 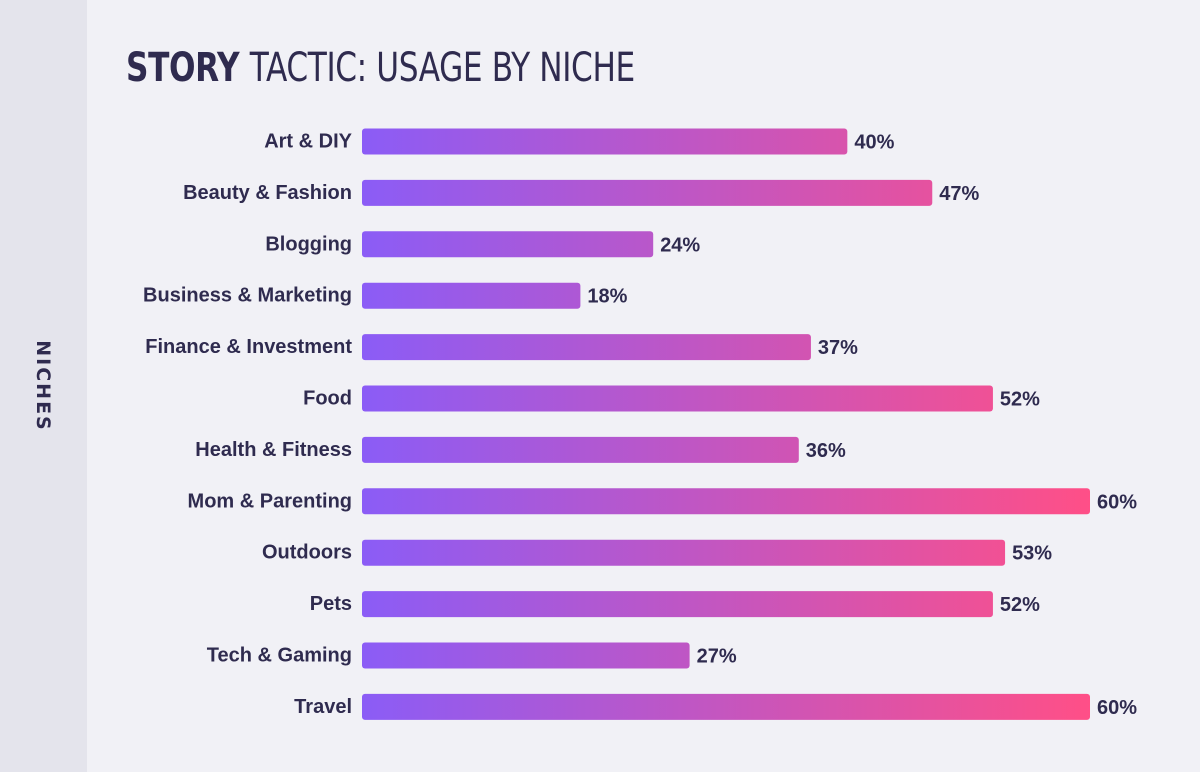 I want to click on value-label: 36%, so click(x=826, y=451).